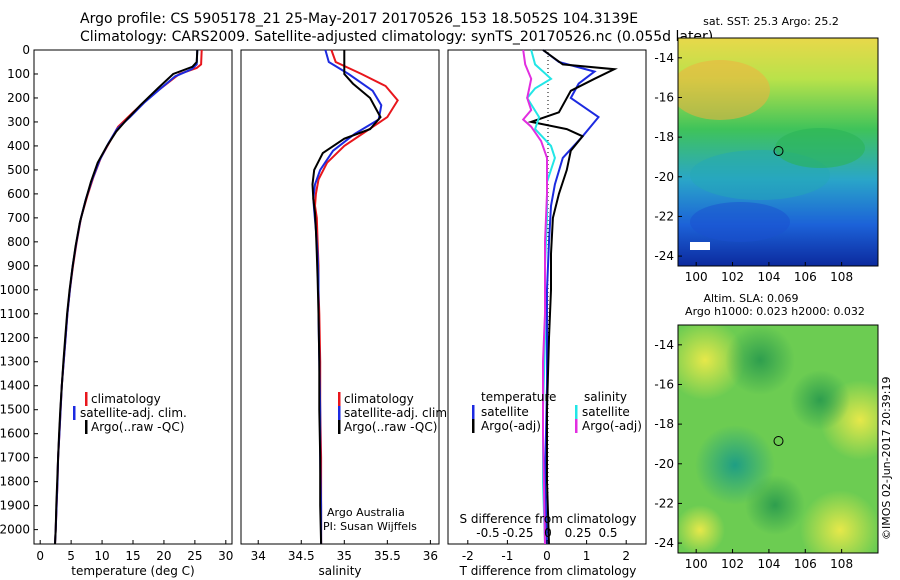 The width and height of the screenshot is (900, 580). I want to click on y-tick-label: 100, so click(18, 74).